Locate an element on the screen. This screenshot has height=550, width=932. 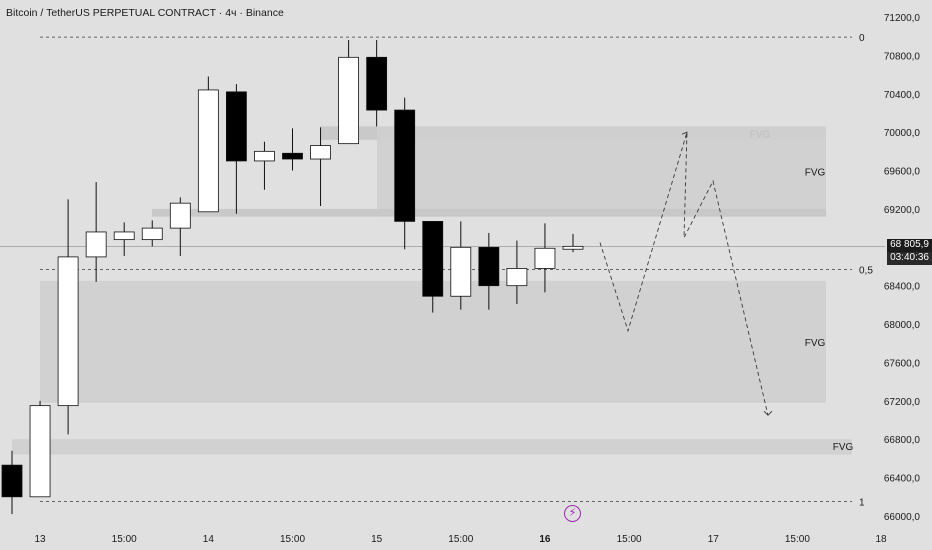
projection-path is located at coordinates (686, 273).